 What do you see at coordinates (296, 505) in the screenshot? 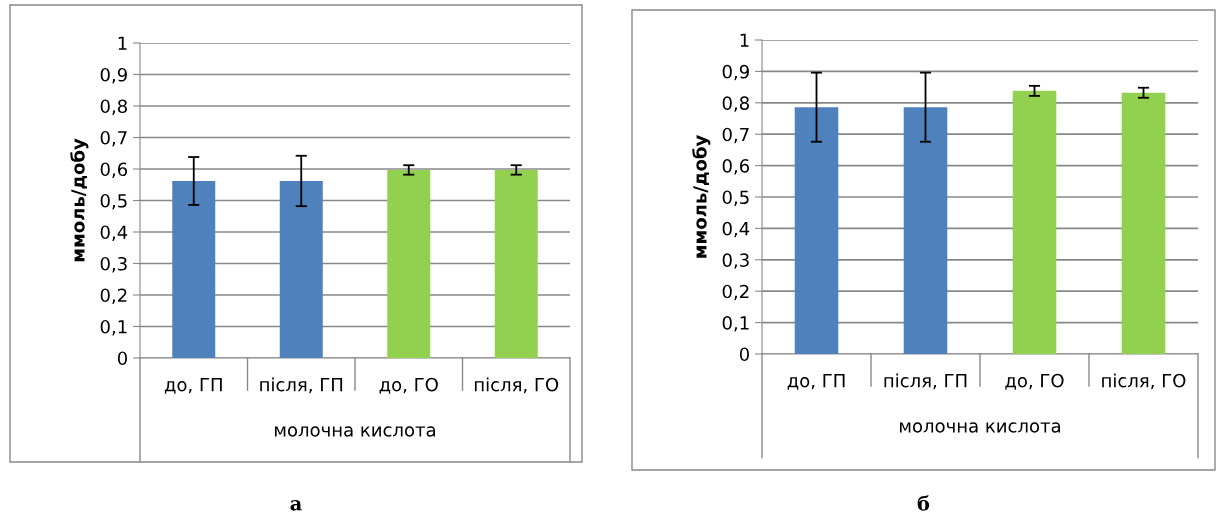
I see `text: а` at bounding box center [296, 505].